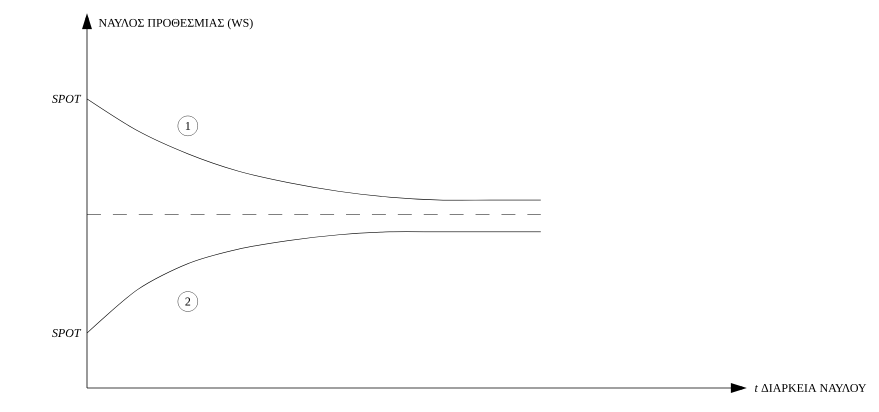  I want to click on text: ΝΑΥΛΟΣ ΠΡΟΘΕΣΜΙΑΣ (WS), so click(175, 24).